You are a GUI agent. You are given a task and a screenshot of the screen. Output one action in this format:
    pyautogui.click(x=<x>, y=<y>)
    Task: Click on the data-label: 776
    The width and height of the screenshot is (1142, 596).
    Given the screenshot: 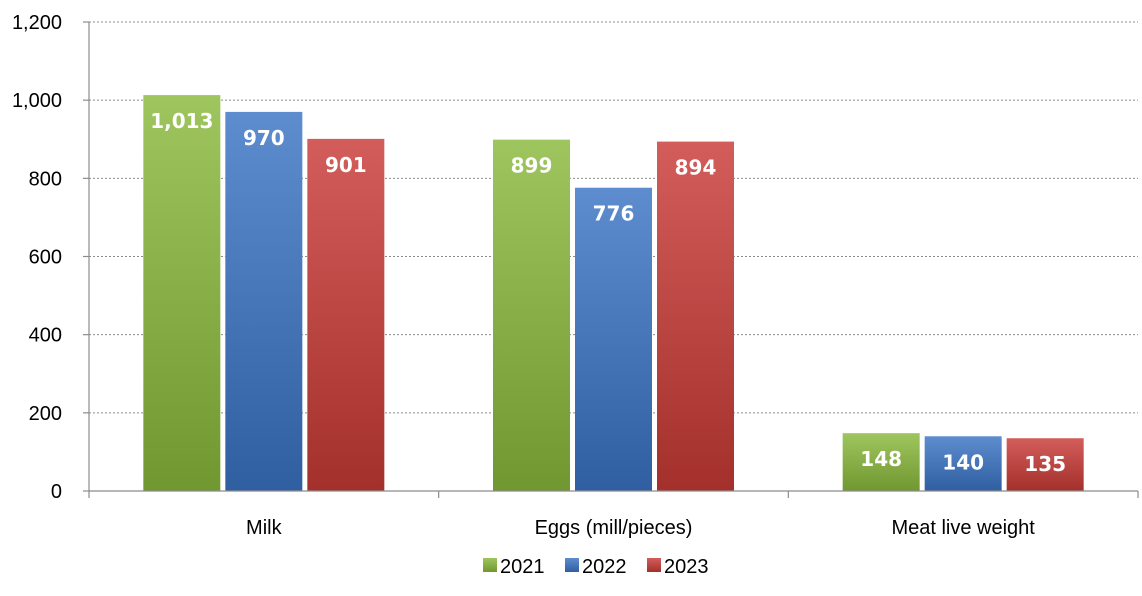 What is the action you would take?
    pyautogui.click(x=614, y=214)
    